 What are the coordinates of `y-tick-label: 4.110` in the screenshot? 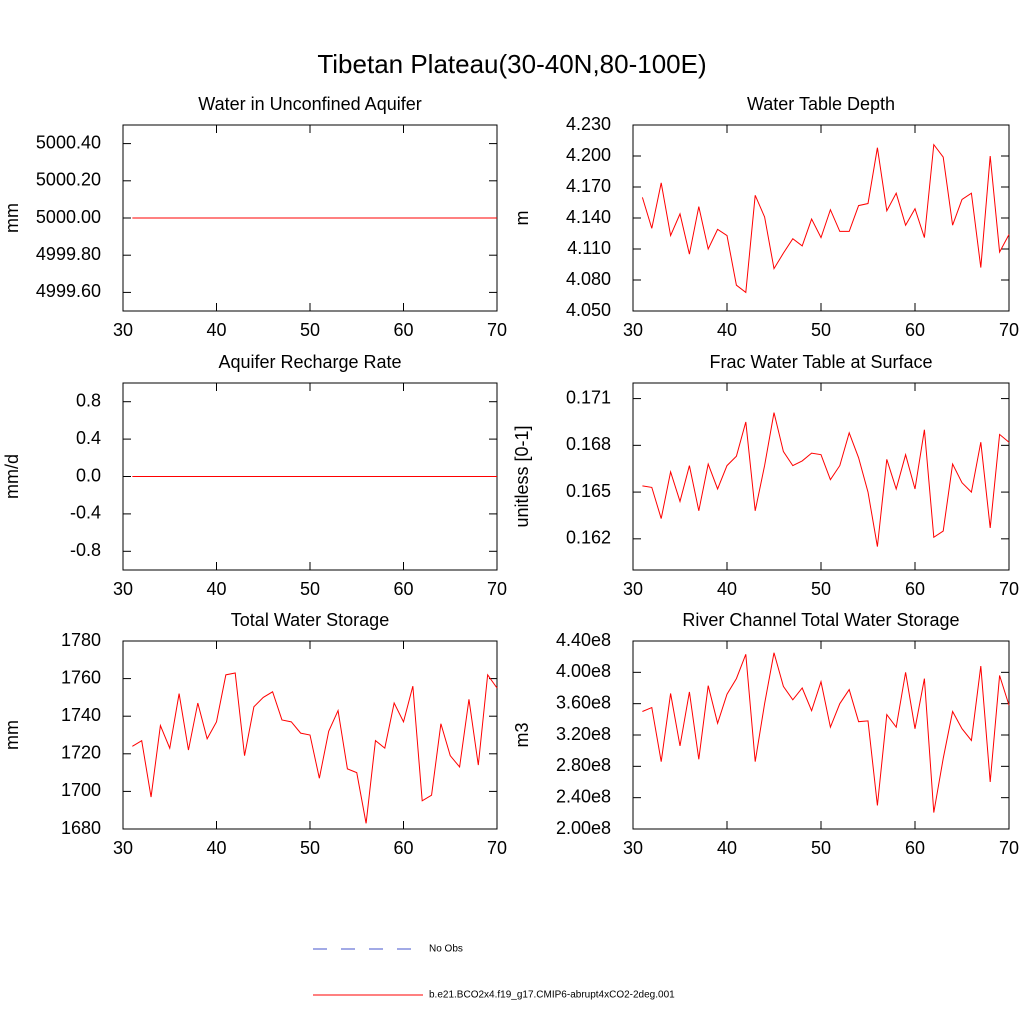 It's located at (589, 248).